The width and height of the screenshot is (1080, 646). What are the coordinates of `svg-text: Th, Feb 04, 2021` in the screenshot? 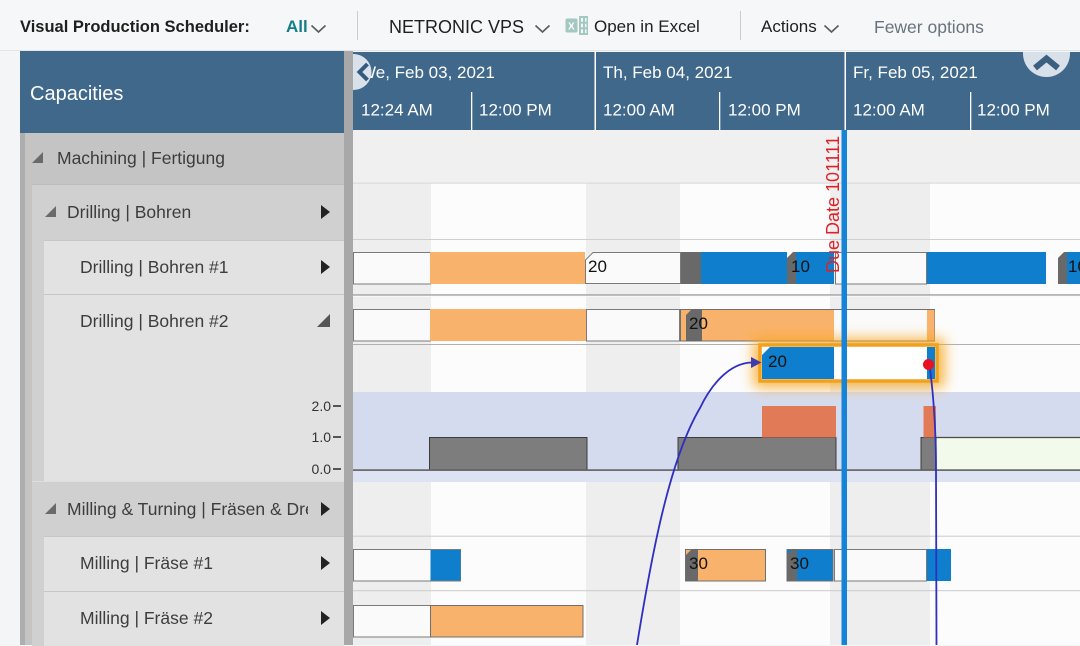 It's located at (667, 72).